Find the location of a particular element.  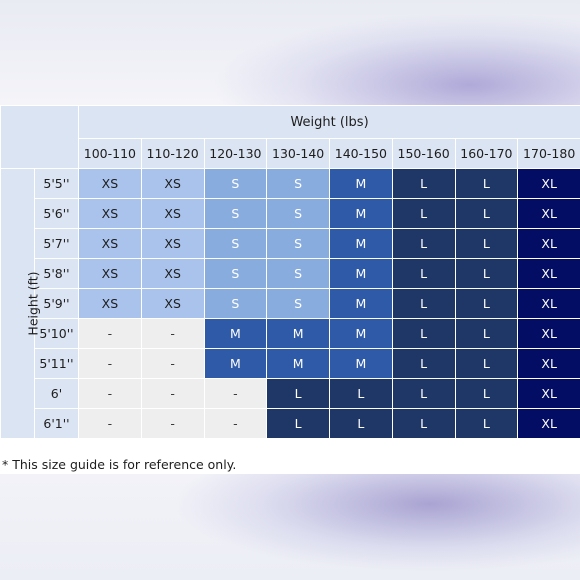

weight-range-3: 130-140 is located at coordinates (298, 153).